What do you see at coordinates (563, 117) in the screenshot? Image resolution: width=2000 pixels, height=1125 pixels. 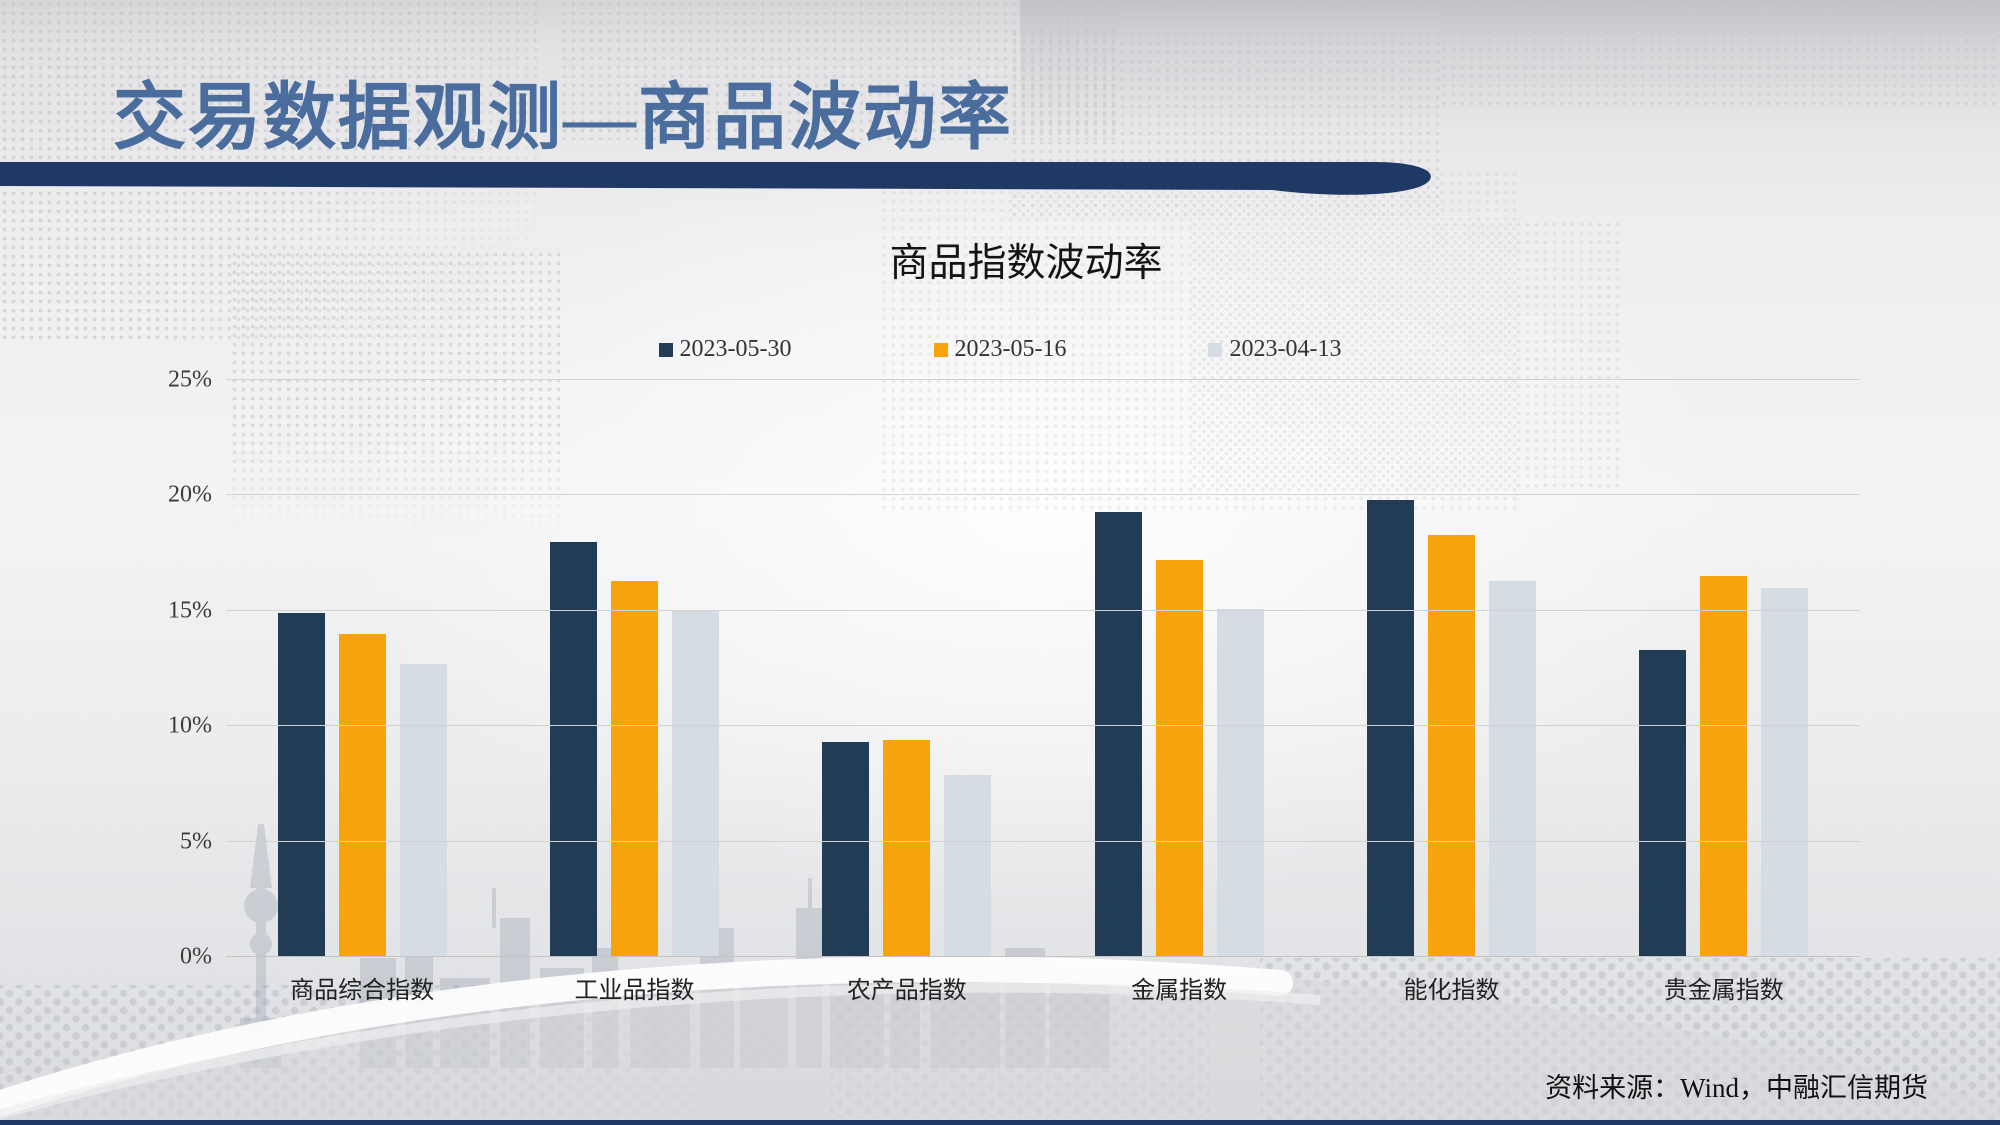 I see `slide-title: 交易数据观测—商品波动率` at bounding box center [563, 117].